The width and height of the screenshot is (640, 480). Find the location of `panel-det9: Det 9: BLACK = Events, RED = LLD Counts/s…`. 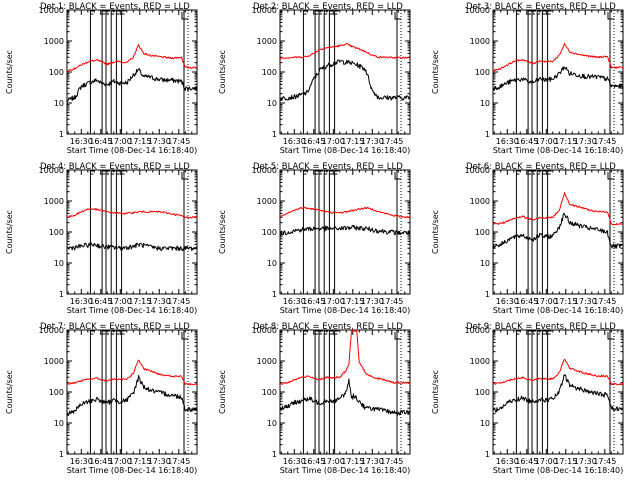

panel-det9: Det 9: BLACK = Events, RED = LLD Counts/s… is located at coordinates (527, 398).